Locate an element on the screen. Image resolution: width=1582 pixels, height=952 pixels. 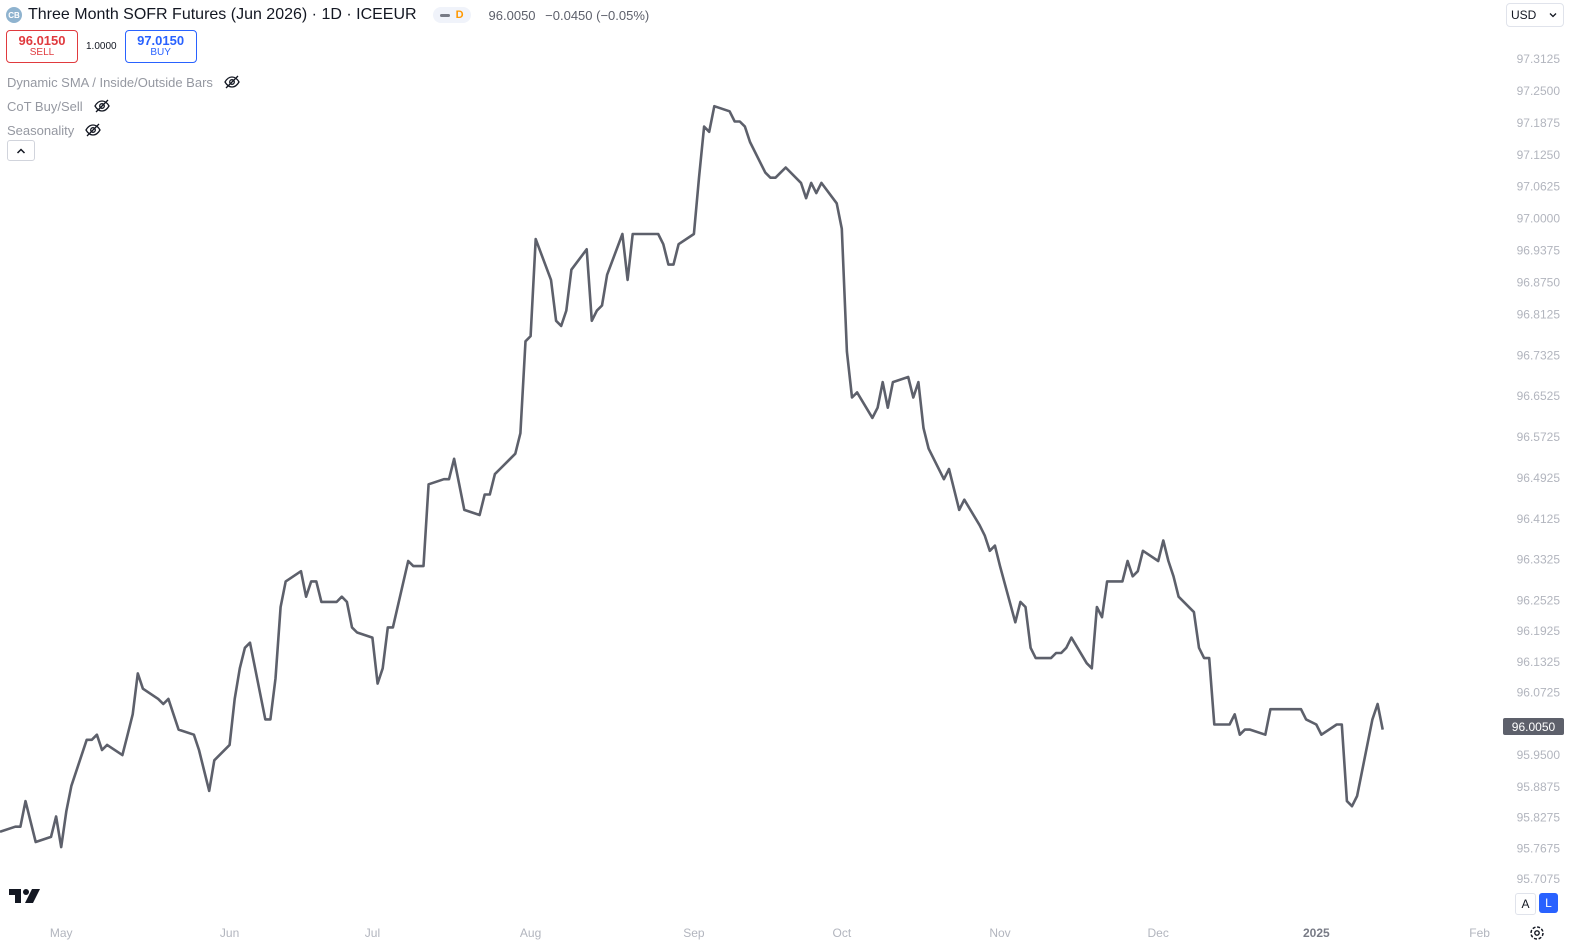
y-tick-label: 97.1250 is located at coordinates (1539, 155).